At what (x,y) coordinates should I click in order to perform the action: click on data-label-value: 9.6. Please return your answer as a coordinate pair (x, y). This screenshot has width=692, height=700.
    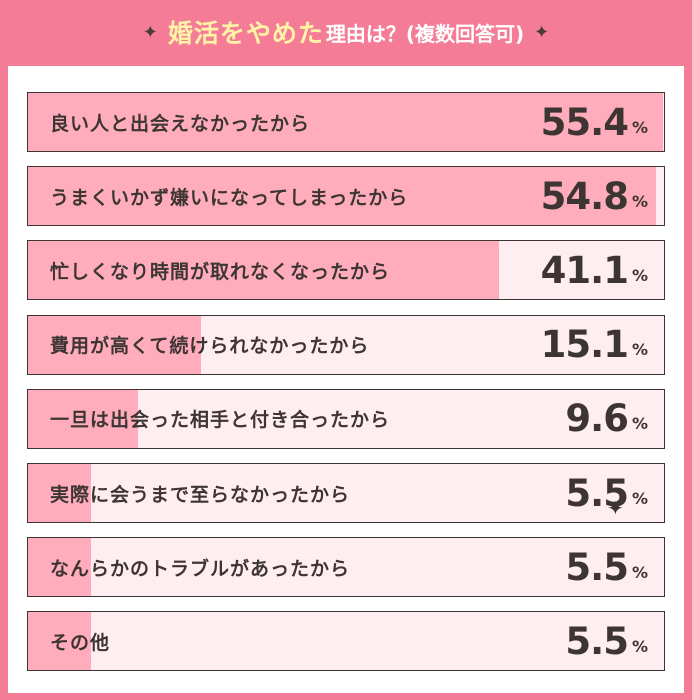
    Looking at the image, I should click on (597, 419).